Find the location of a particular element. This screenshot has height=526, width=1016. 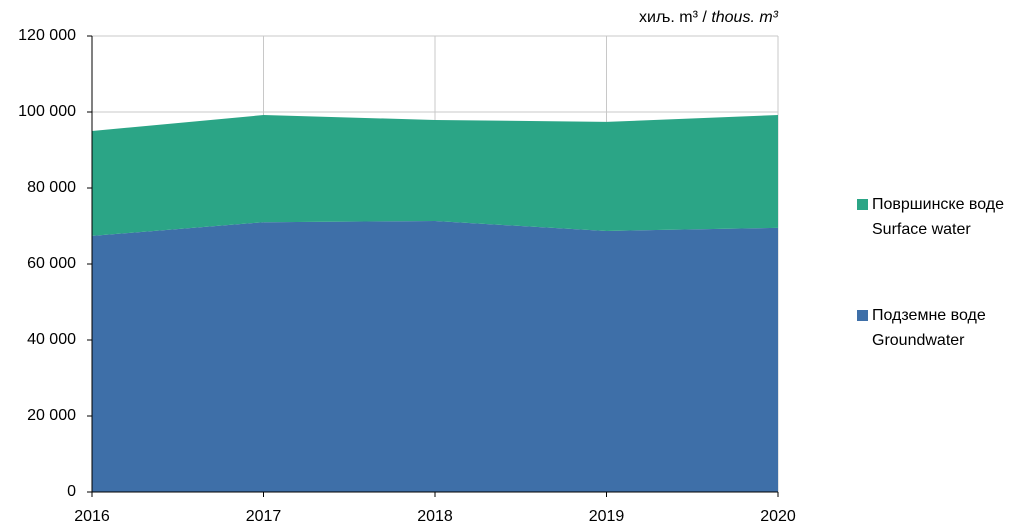

y-tick-label: 0 is located at coordinates (71, 491).